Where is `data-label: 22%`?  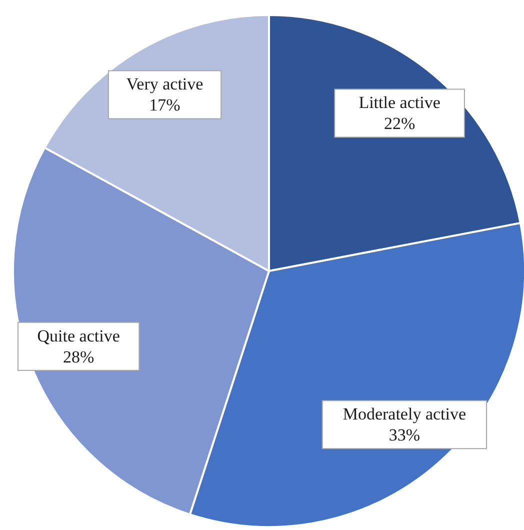 data-label: 22% is located at coordinates (400, 124).